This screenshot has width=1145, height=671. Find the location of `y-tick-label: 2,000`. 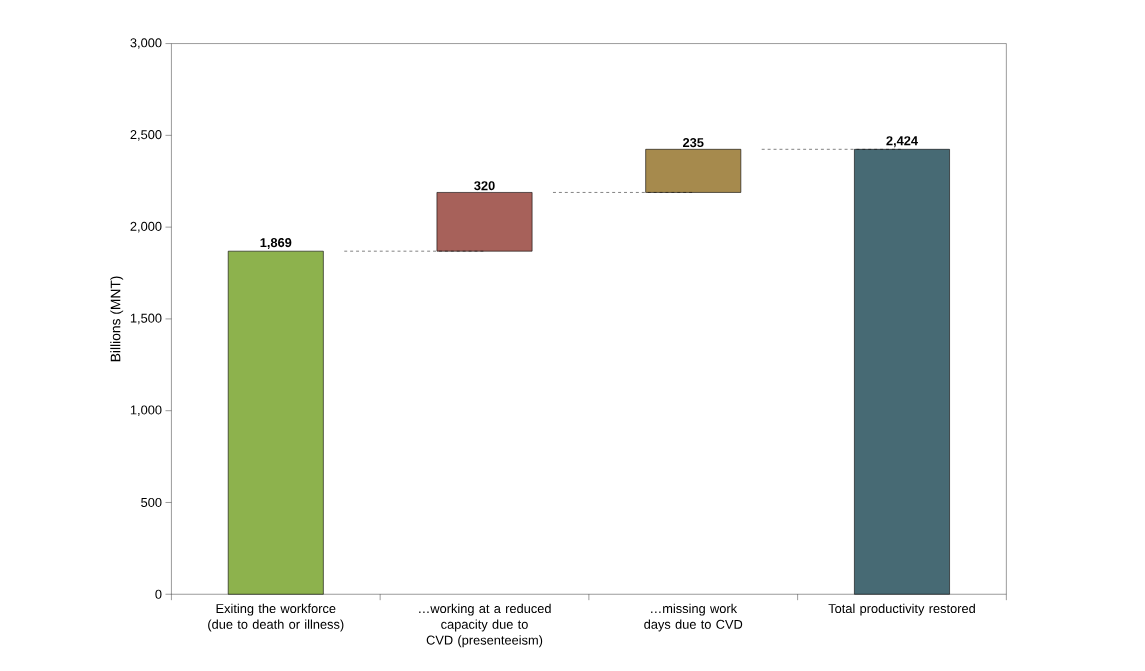

y-tick-label: 2,000 is located at coordinates (146, 227).